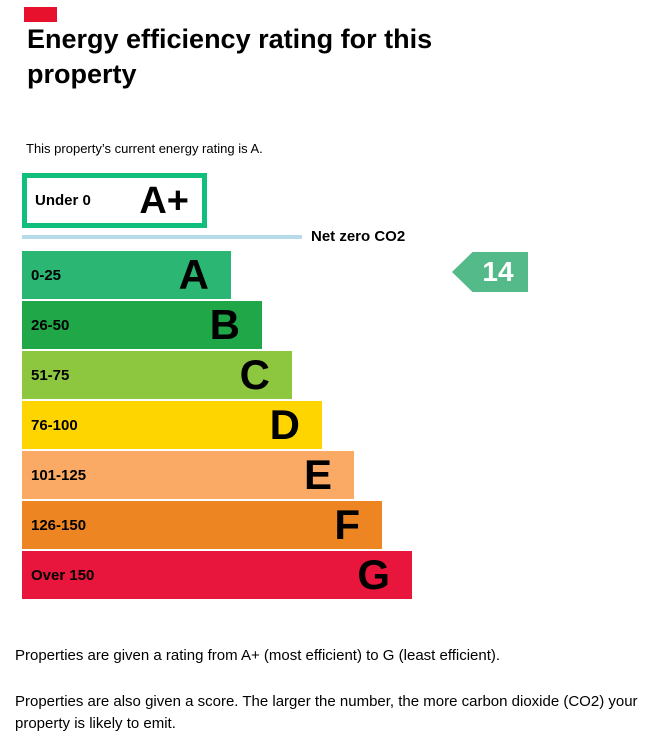  Describe the element at coordinates (142, 325) in the screenshot. I see `epc-band-b: 26-50 B` at that location.